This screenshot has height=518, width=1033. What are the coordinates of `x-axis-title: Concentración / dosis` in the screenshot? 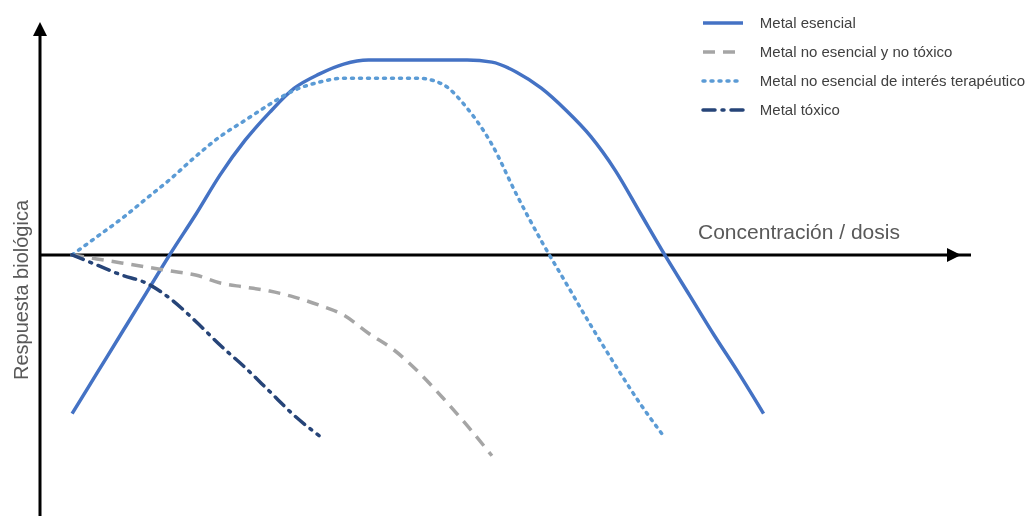 It's located at (799, 232).